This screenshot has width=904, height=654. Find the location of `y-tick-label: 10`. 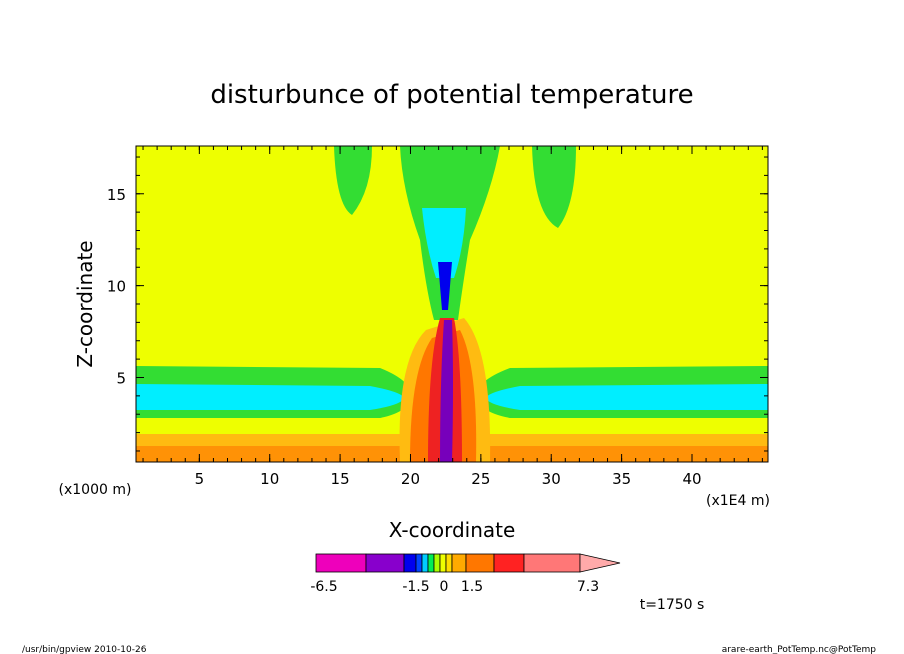

y-tick-label: 10 is located at coordinates (116, 287).